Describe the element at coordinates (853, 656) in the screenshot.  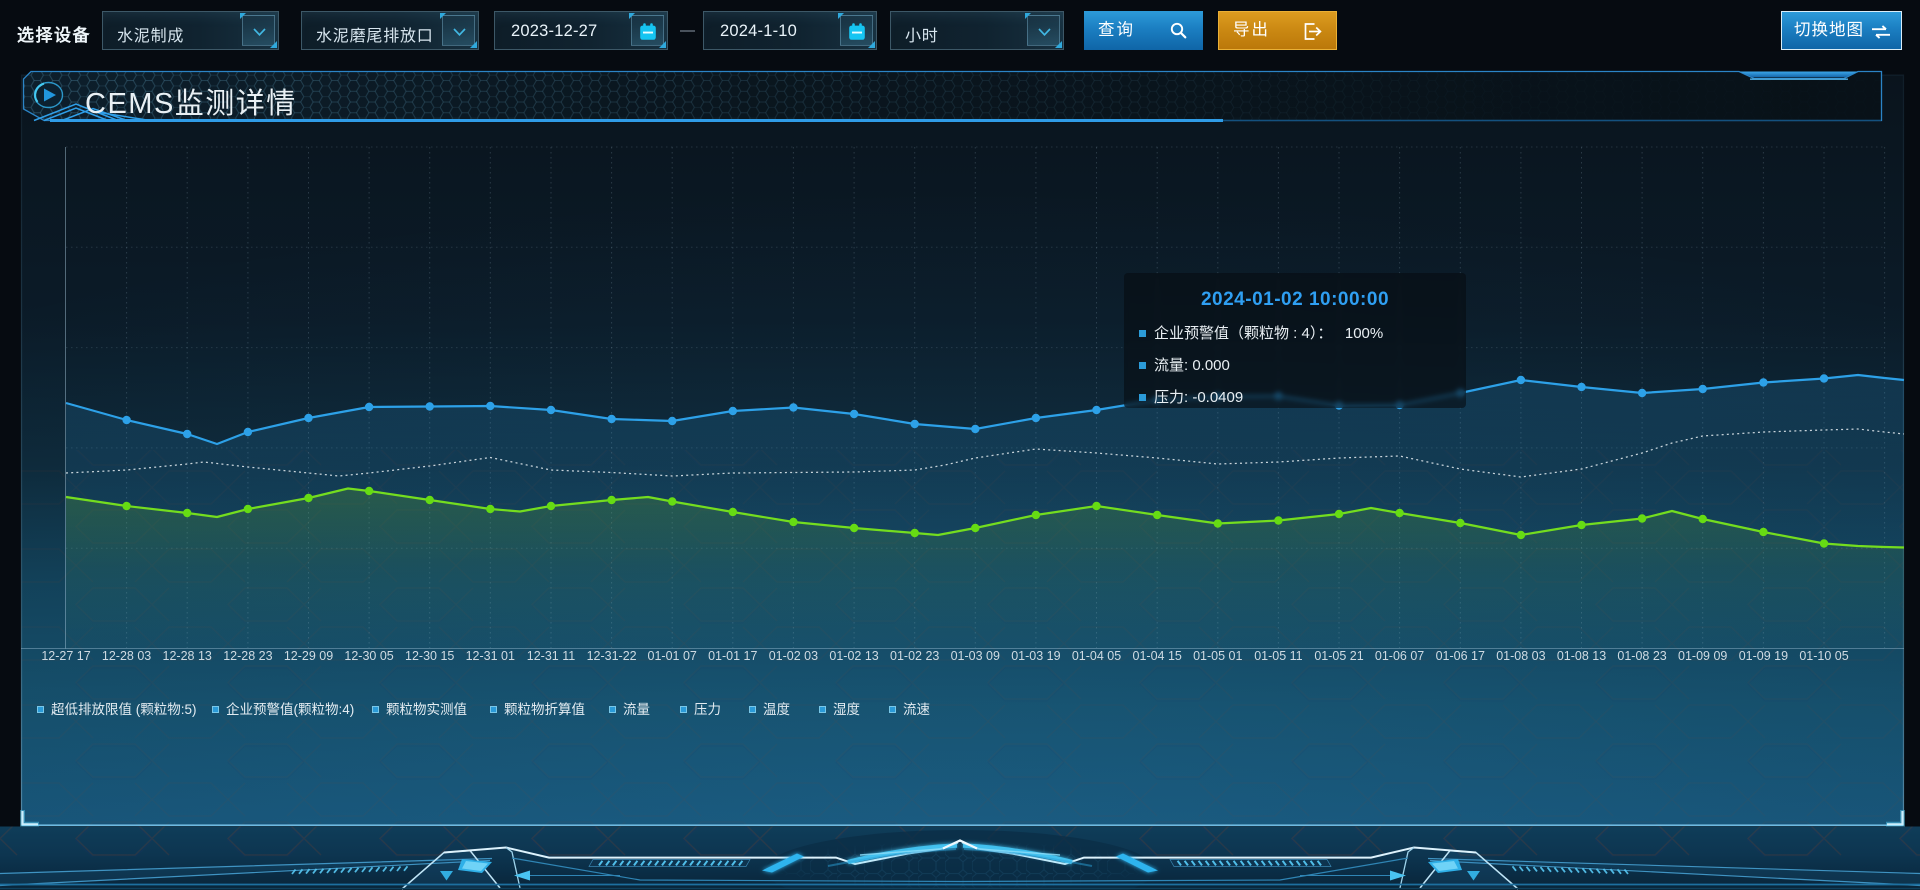
I see `svg-text: 01-02 13` at that location.